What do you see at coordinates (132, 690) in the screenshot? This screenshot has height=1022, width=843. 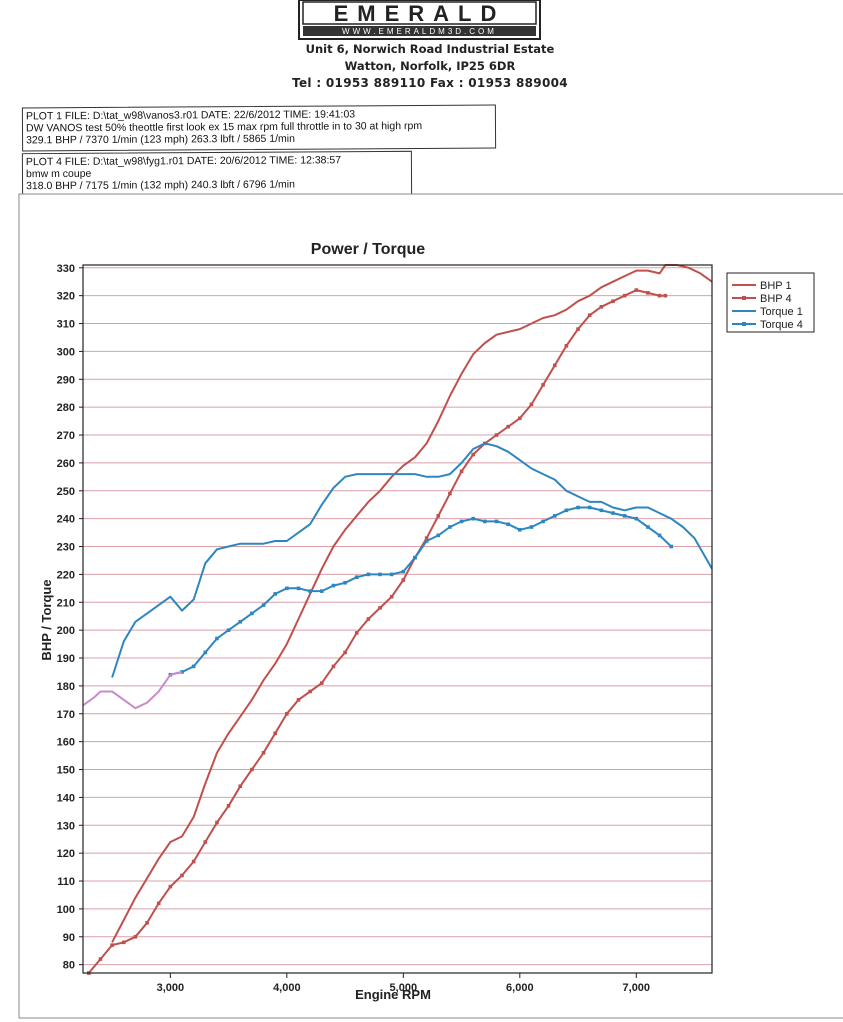 I see `series-line-torque-4-low-rpm` at bounding box center [132, 690].